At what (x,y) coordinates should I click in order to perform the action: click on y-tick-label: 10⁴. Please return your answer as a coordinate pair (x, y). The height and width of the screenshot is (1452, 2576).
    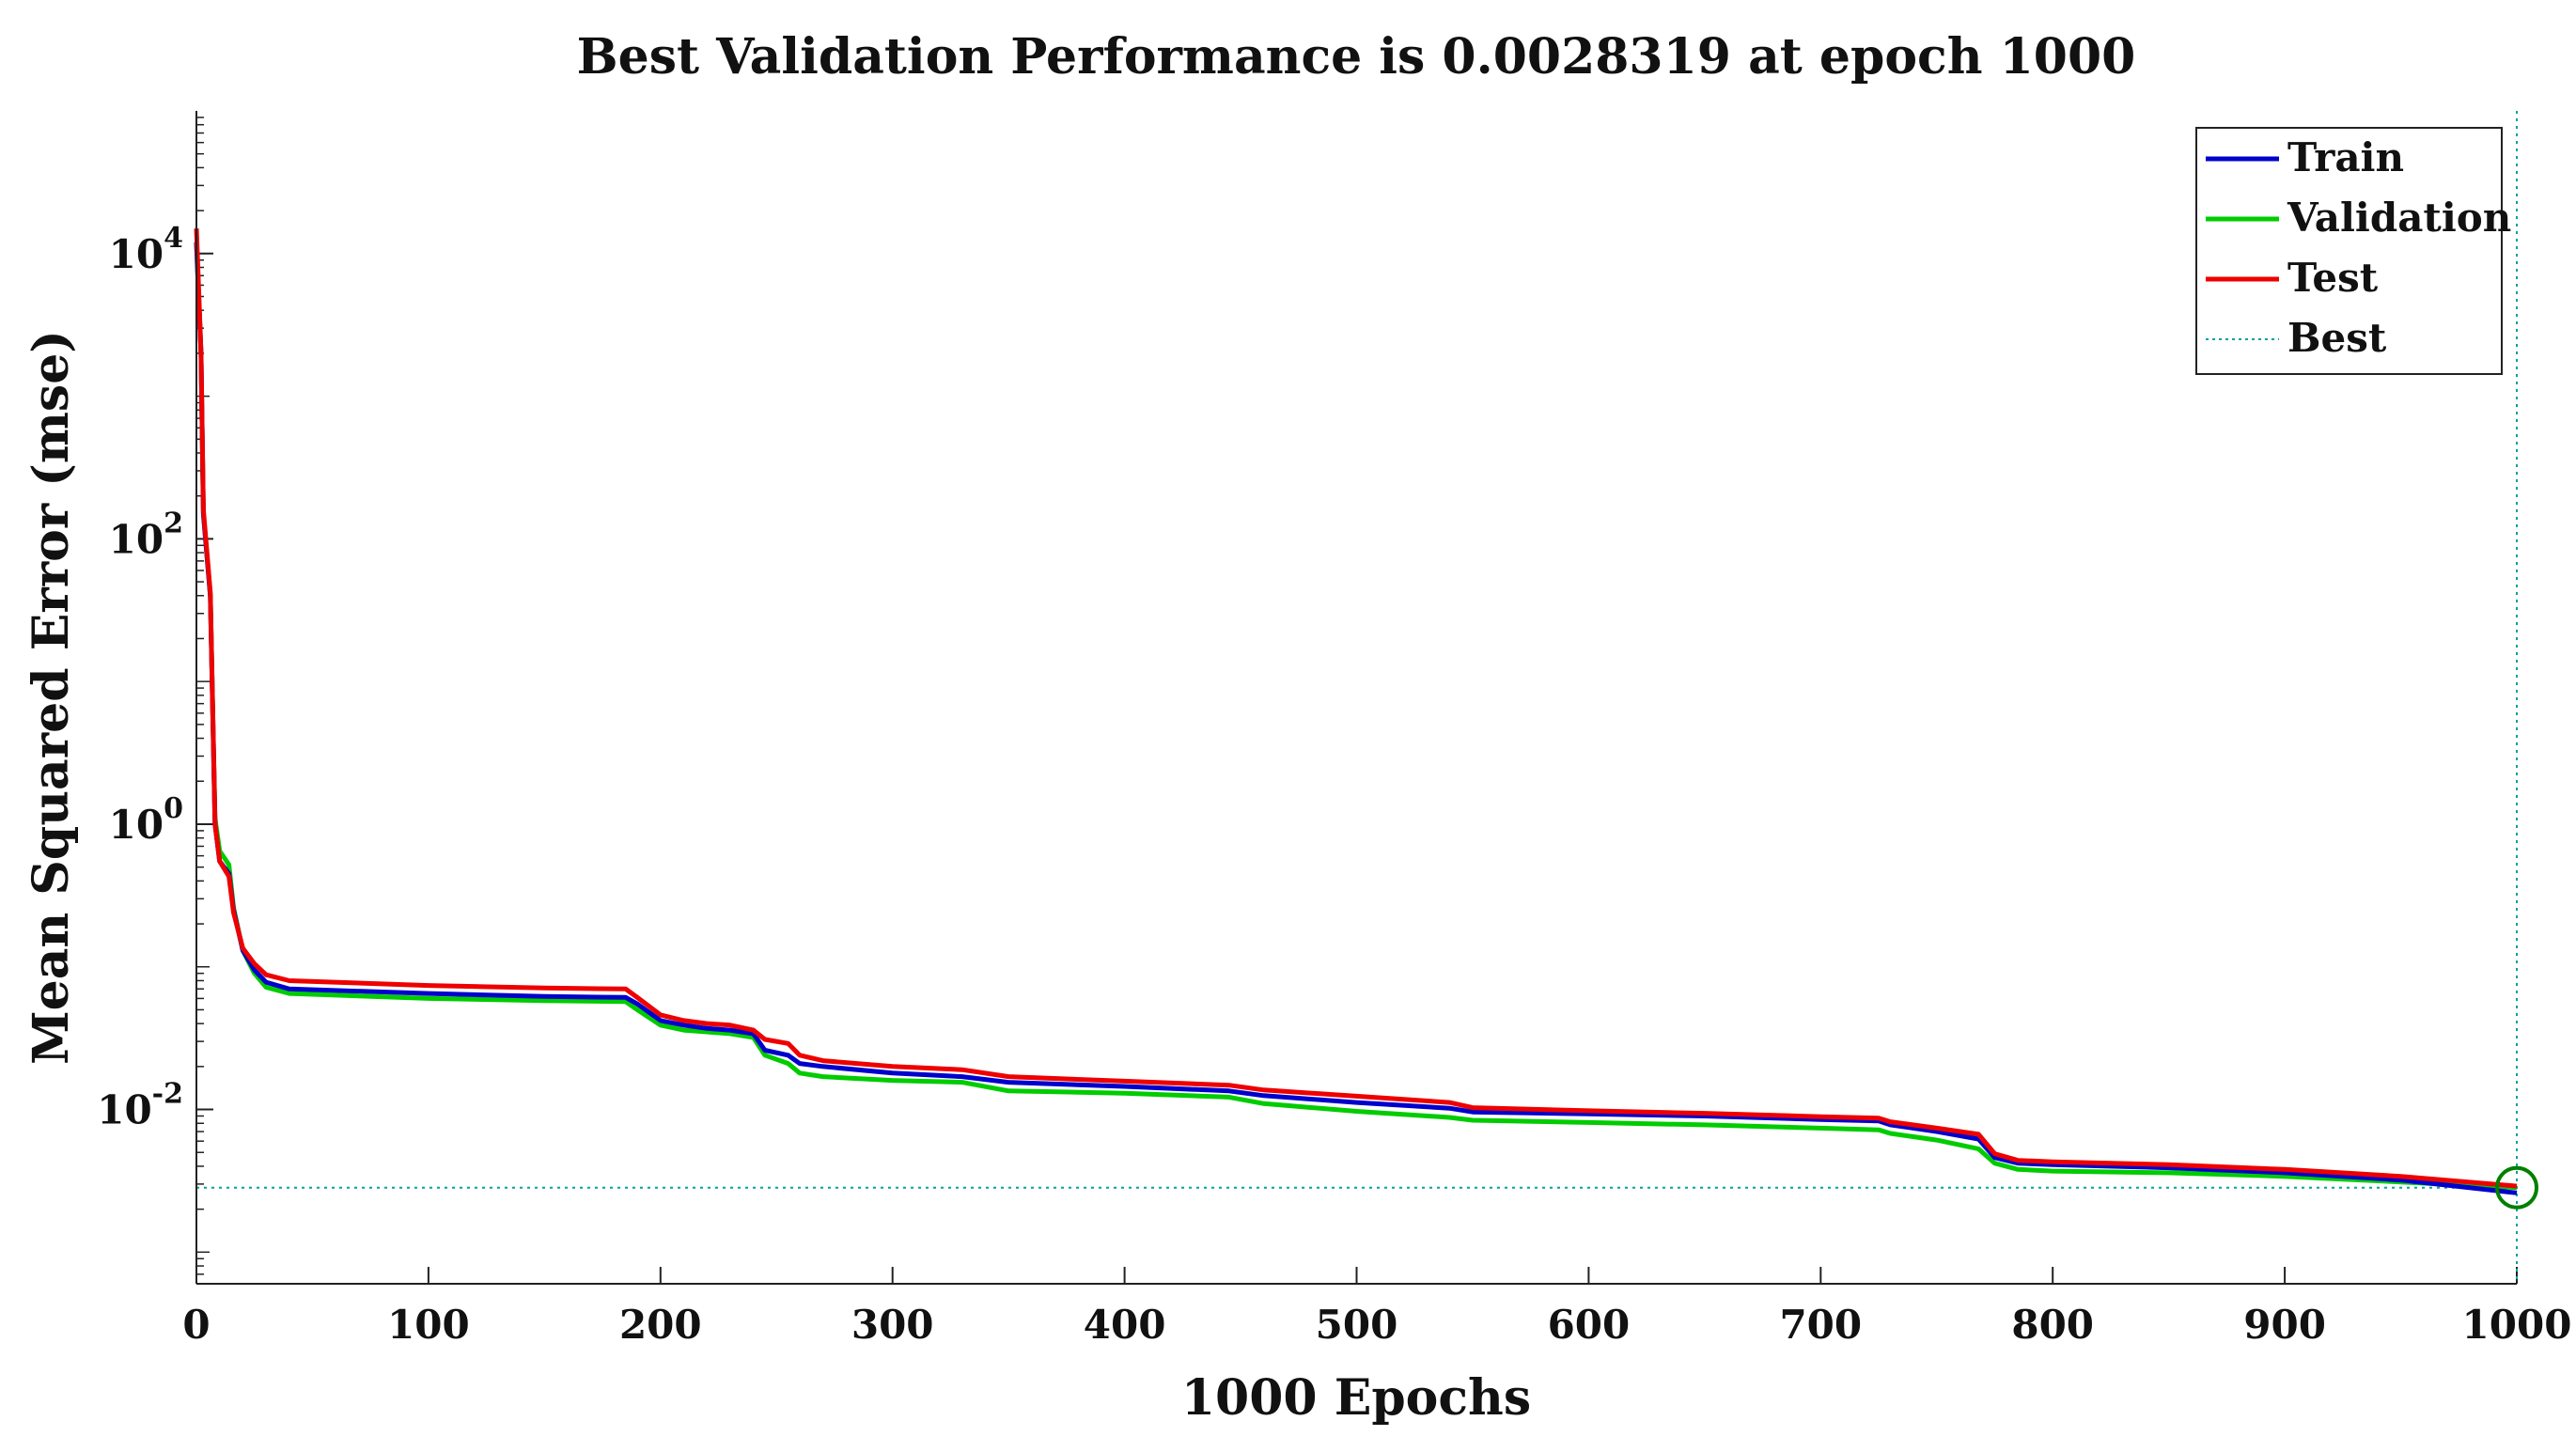
    Looking at the image, I should click on (146, 250).